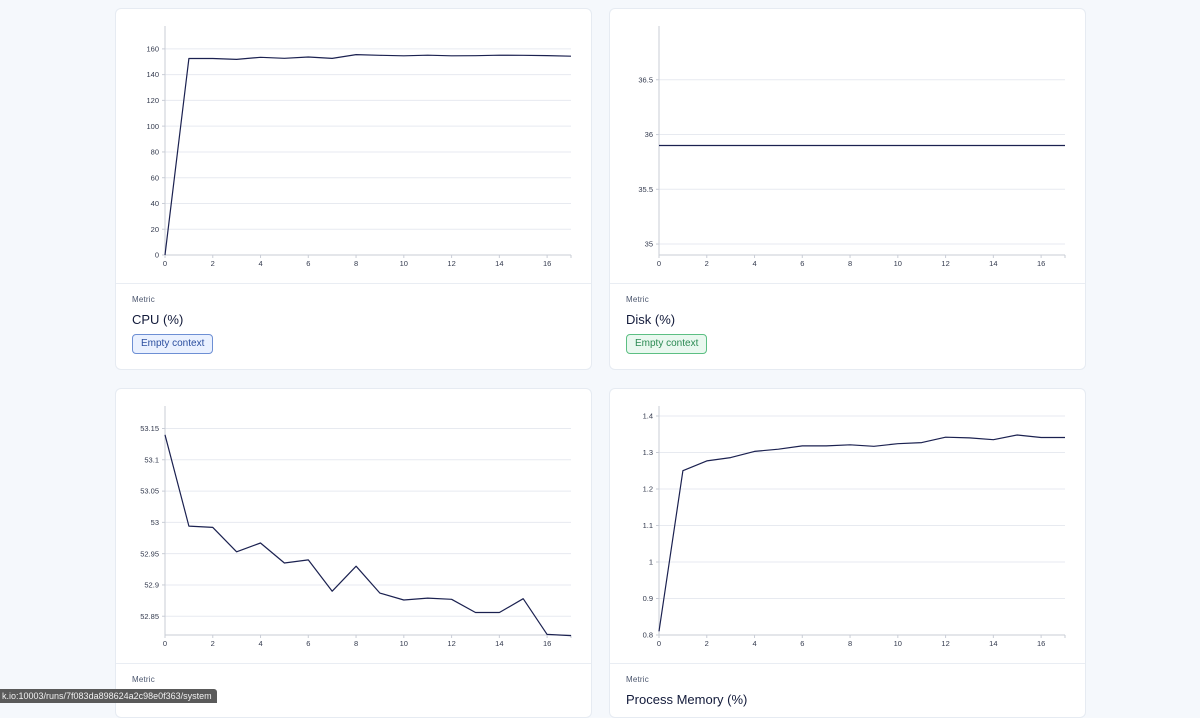 The width and height of the screenshot is (1200, 718). Describe the element at coordinates (852, 147) in the screenshot. I see `disk-chart-svg: 35 35.5 36 36.5 0 2 4 6 8 10 12 14 16` at that location.